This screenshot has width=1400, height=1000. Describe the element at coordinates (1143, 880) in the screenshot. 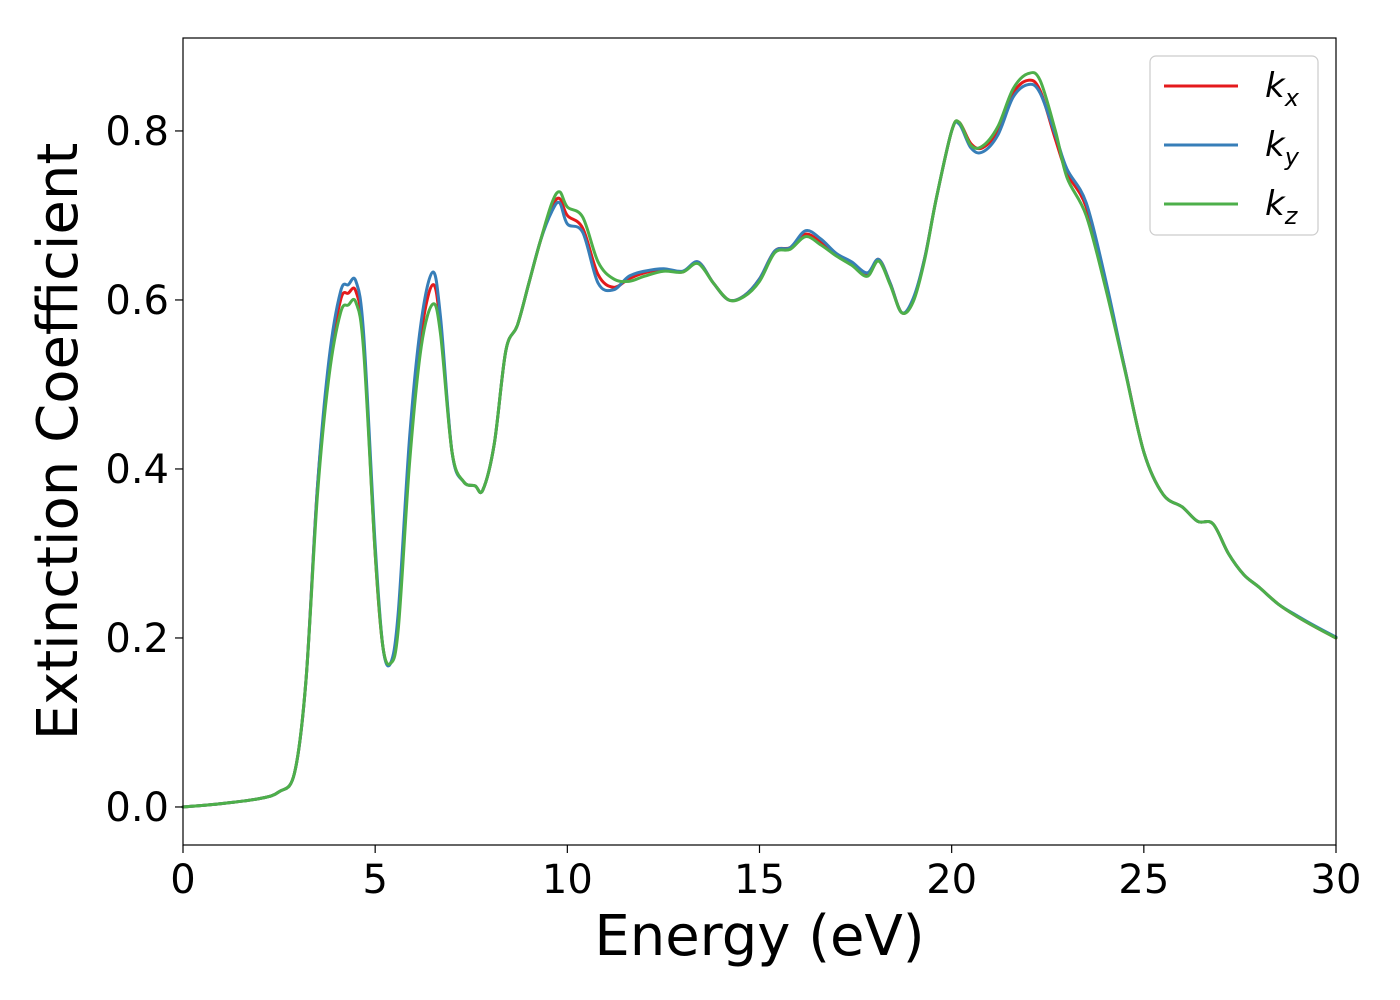

I see `x-tick-label: 25` at that location.